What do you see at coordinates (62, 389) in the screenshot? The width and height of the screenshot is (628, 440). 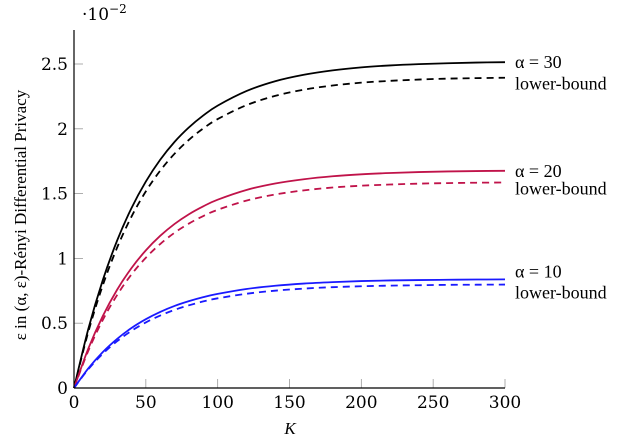 I see `y-tick-label: 0` at bounding box center [62, 389].